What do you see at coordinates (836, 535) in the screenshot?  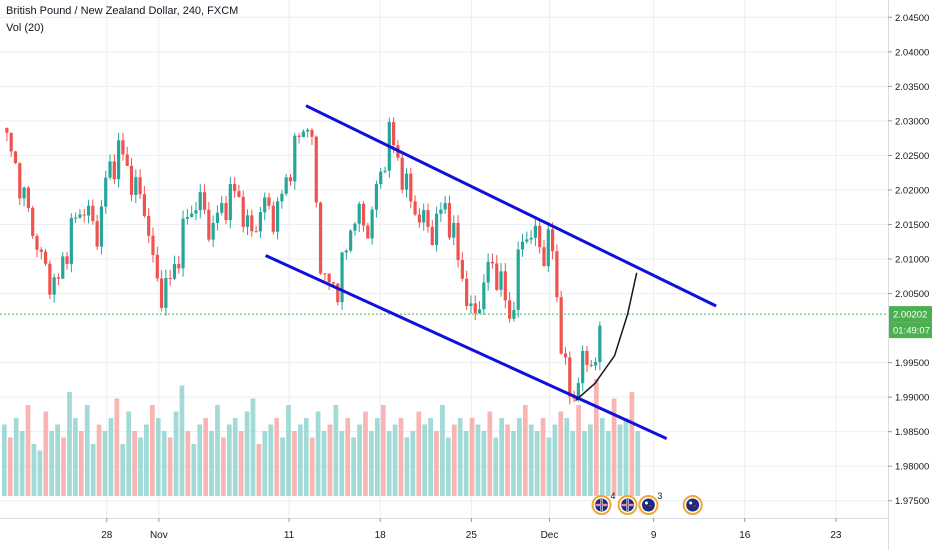 I see `time-tick-label: 23` at bounding box center [836, 535].